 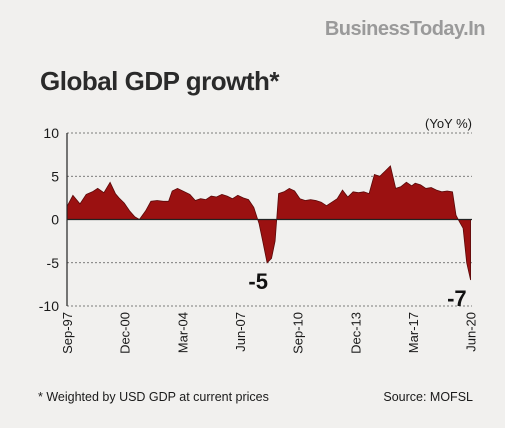 What do you see at coordinates (428, 397) in the screenshot?
I see `source-note: Source: MOFSL` at bounding box center [428, 397].